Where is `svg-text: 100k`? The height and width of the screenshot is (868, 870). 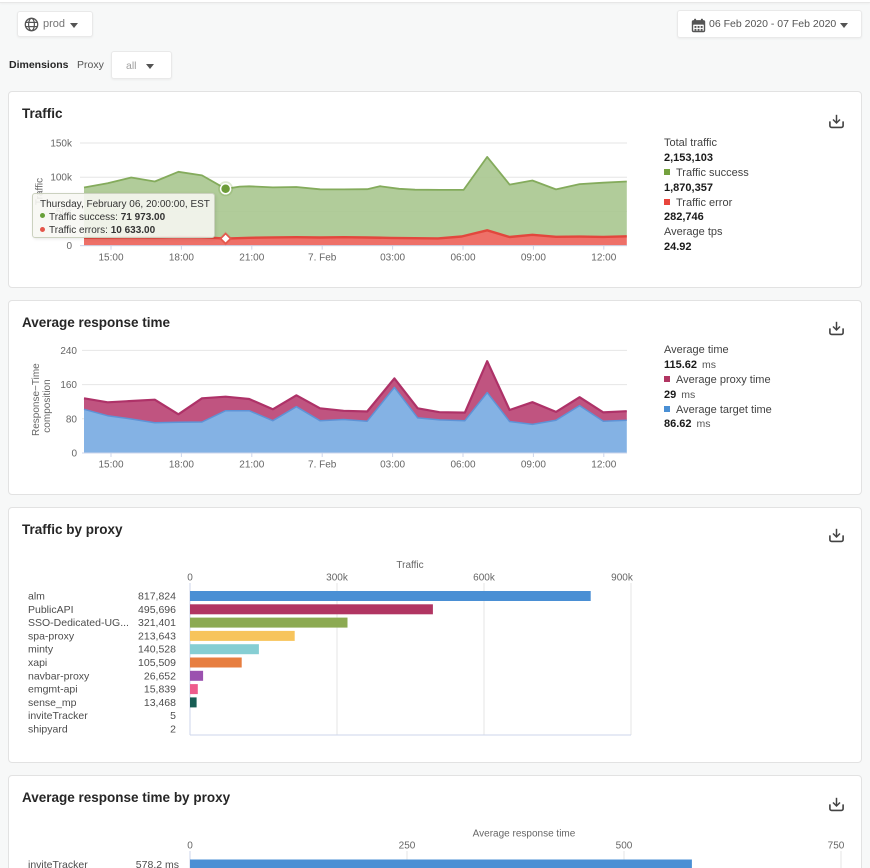 svg-text: 100k is located at coordinates (61, 178).